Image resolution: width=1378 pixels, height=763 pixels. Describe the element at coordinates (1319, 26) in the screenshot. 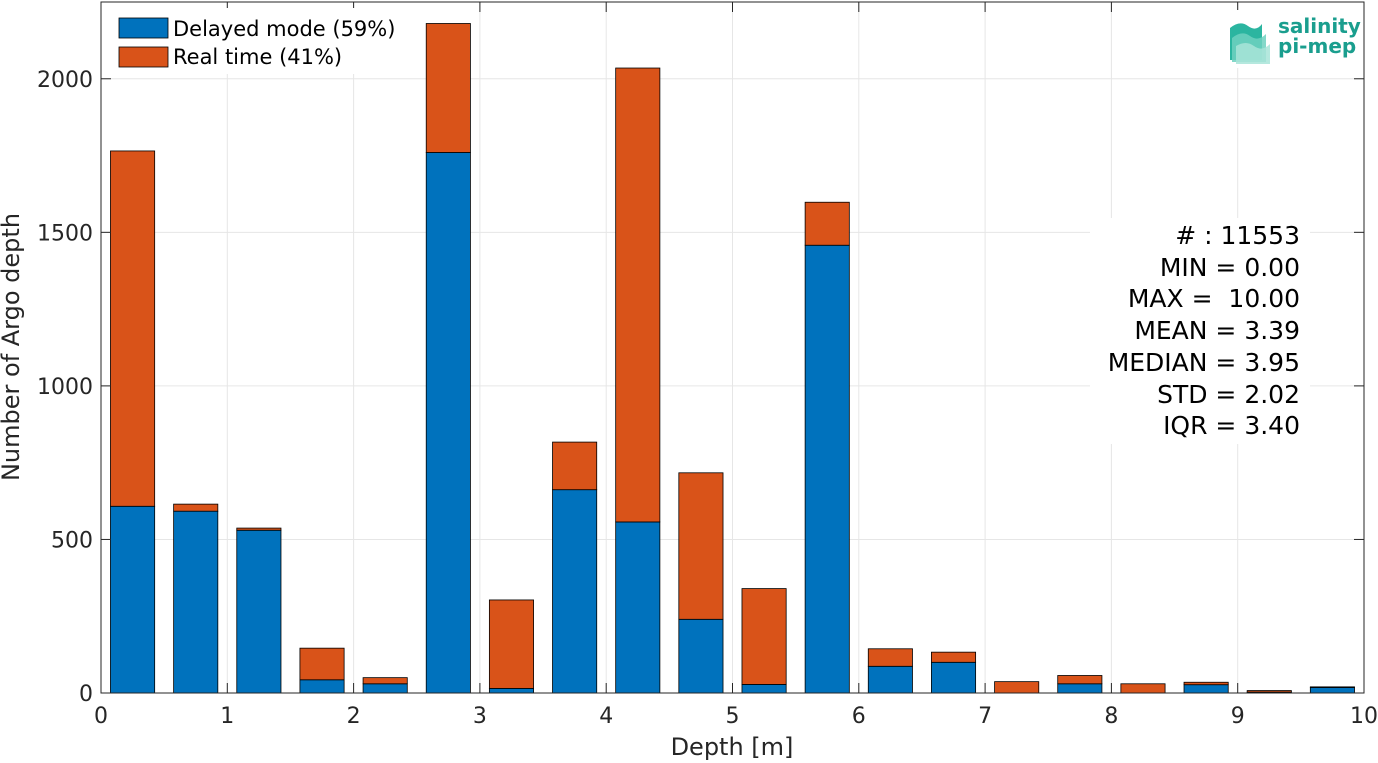

I see `logo-text-salinity: salinity` at that location.